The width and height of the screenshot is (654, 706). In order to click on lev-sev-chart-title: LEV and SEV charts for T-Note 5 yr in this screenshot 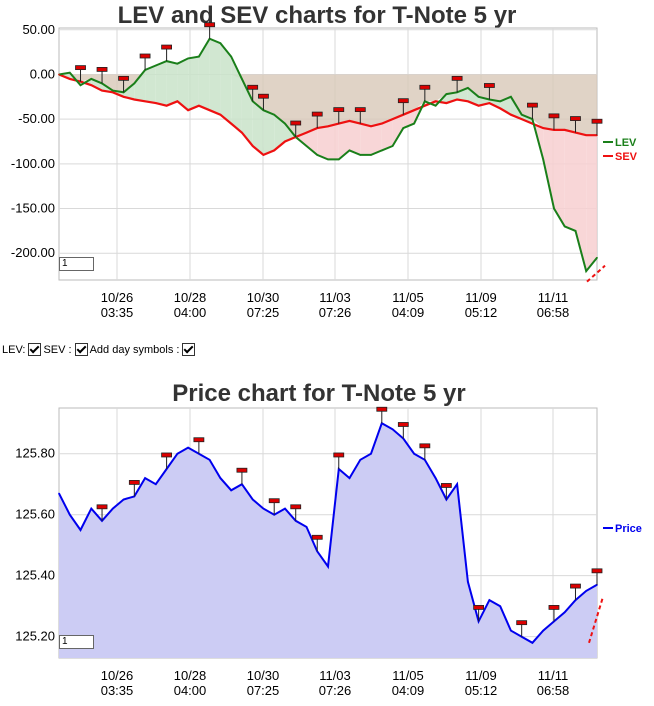, I will do `click(317, 15)`.